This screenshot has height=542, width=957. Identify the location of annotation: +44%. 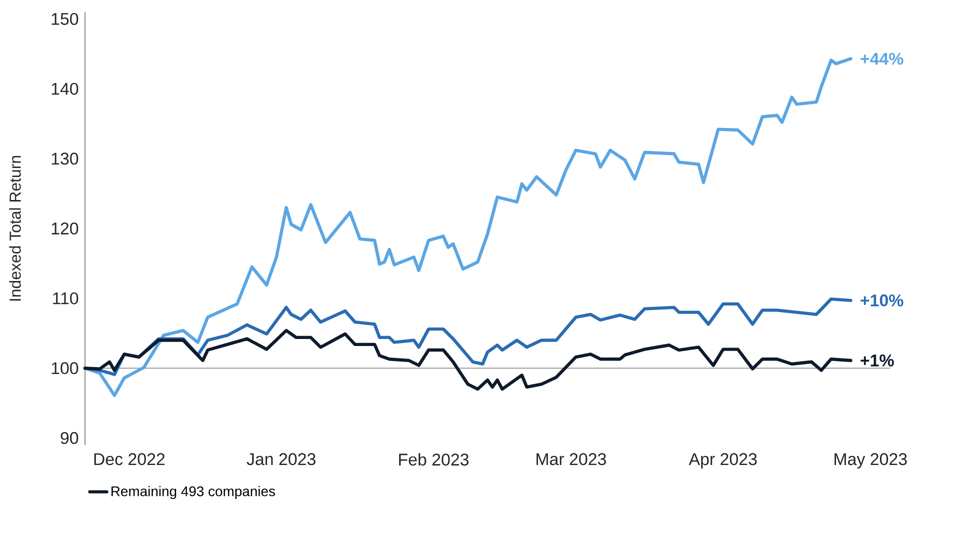
(882, 58).